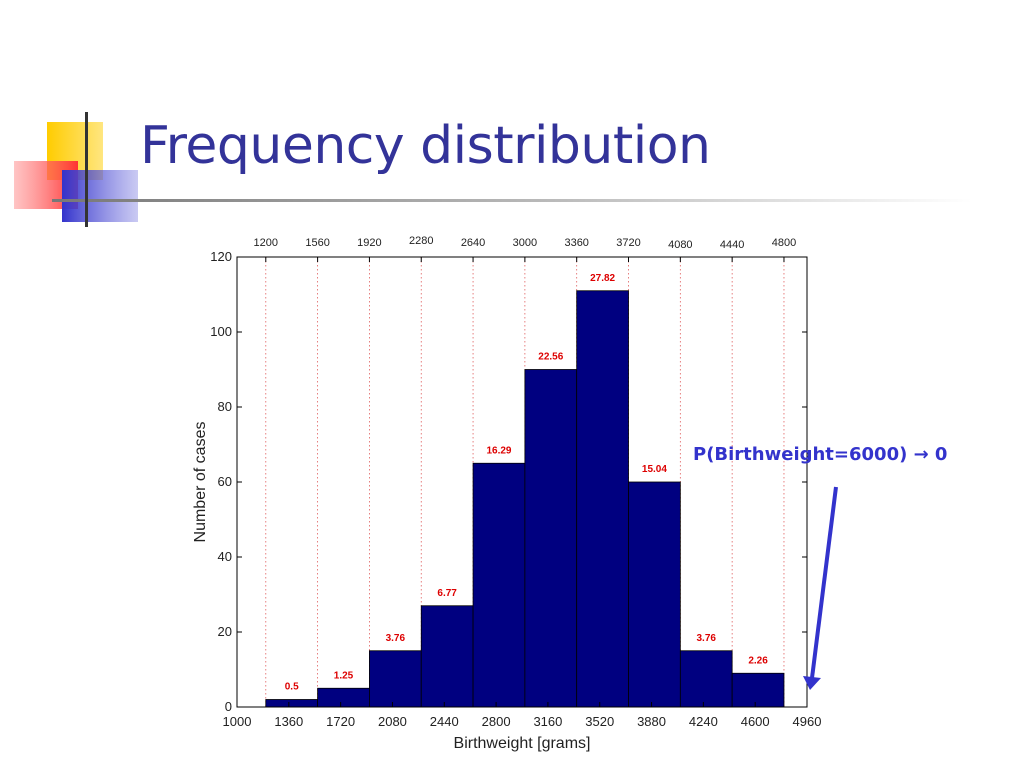  Describe the element at coordinates (444, 721) in the screenshot. I see `x-tick-label: 2440` at that location.